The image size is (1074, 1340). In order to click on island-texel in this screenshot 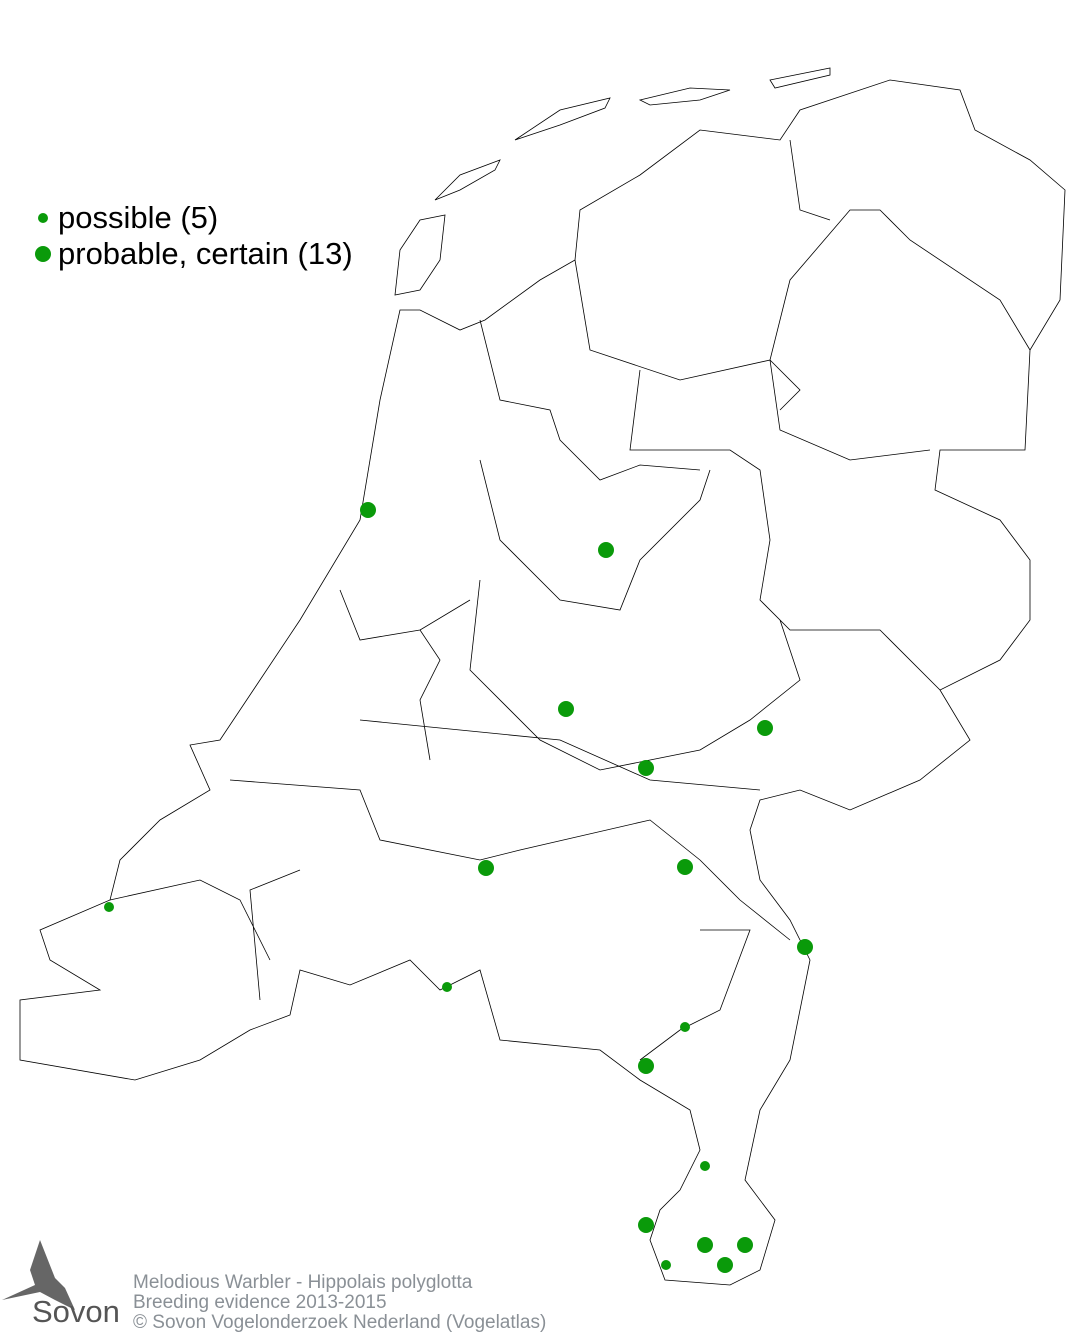, I will do `click(420, 255)`.